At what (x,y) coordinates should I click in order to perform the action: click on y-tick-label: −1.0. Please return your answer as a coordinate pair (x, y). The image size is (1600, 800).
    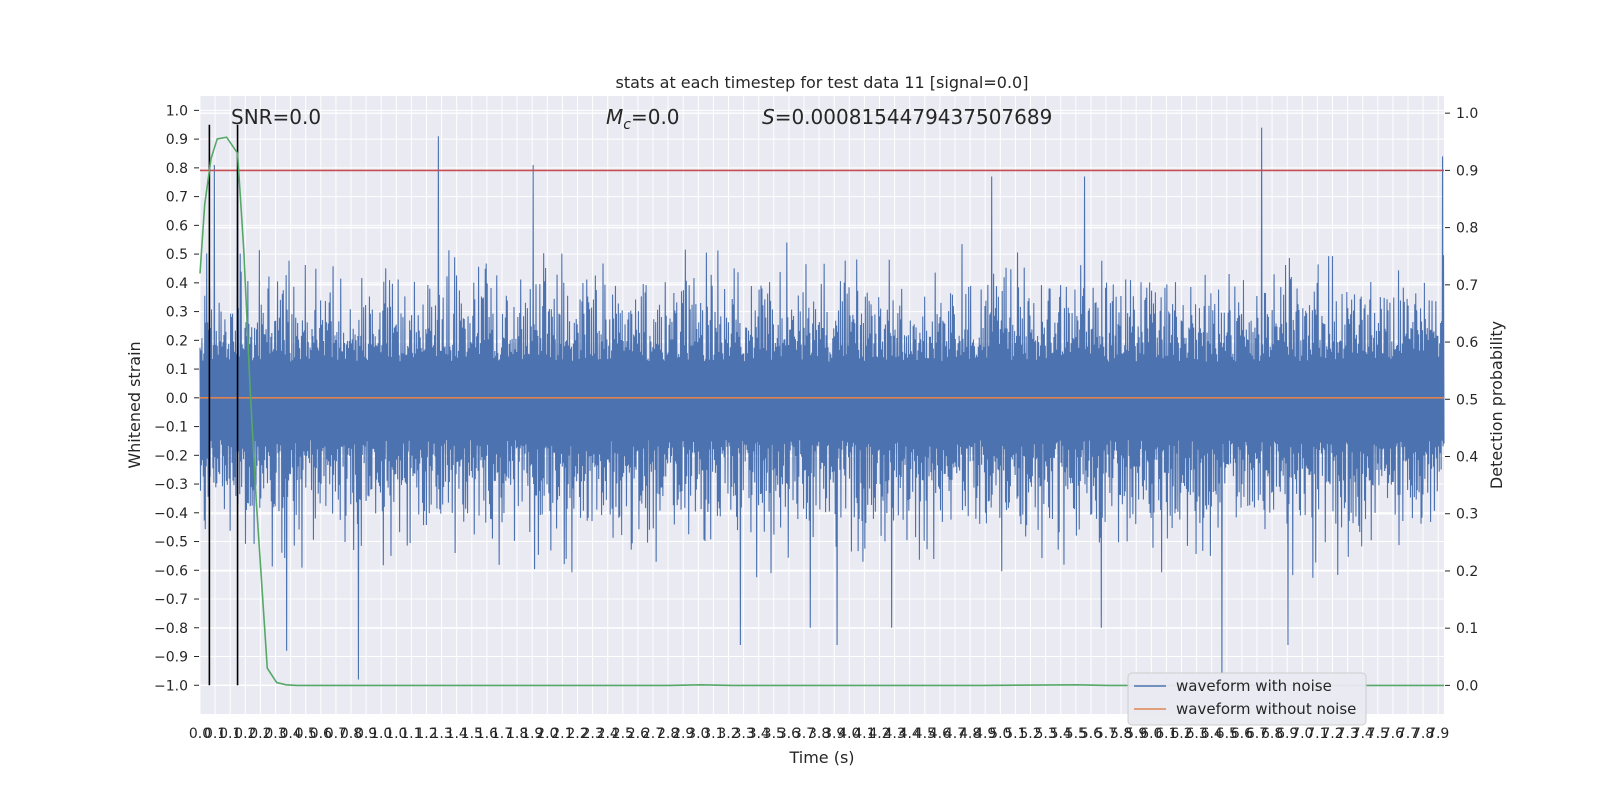
    Looking at the image, I should click on (171, 686).